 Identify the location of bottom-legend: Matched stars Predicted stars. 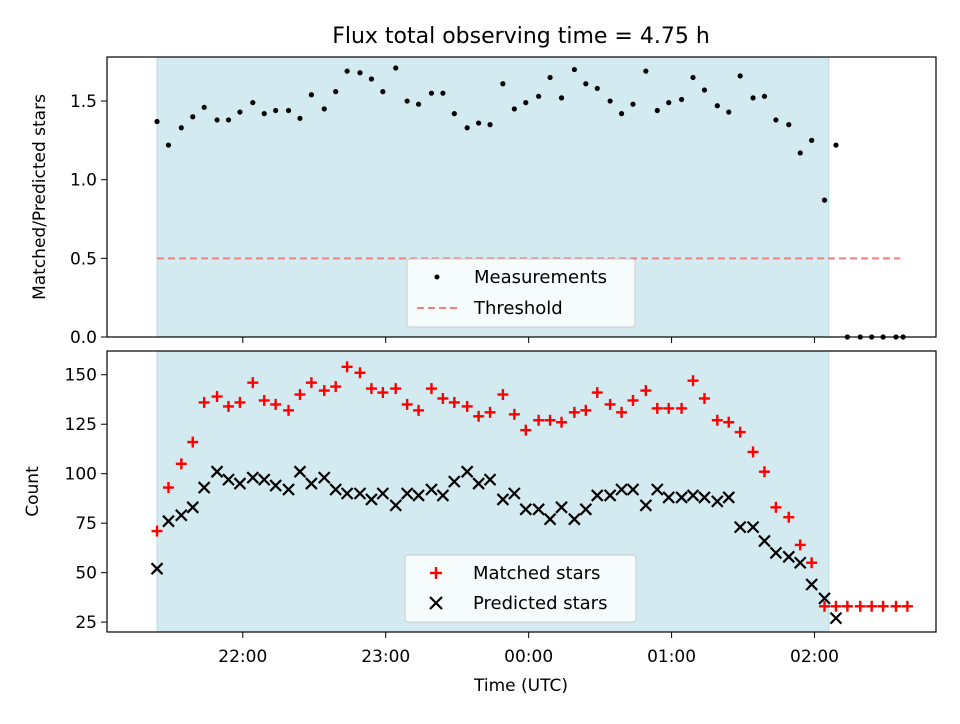
(520, 588).